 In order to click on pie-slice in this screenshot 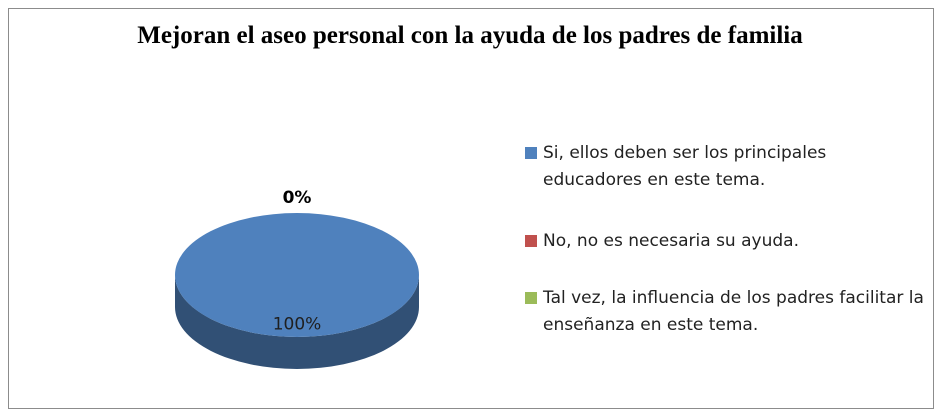, I will do `click(297, 275)`.